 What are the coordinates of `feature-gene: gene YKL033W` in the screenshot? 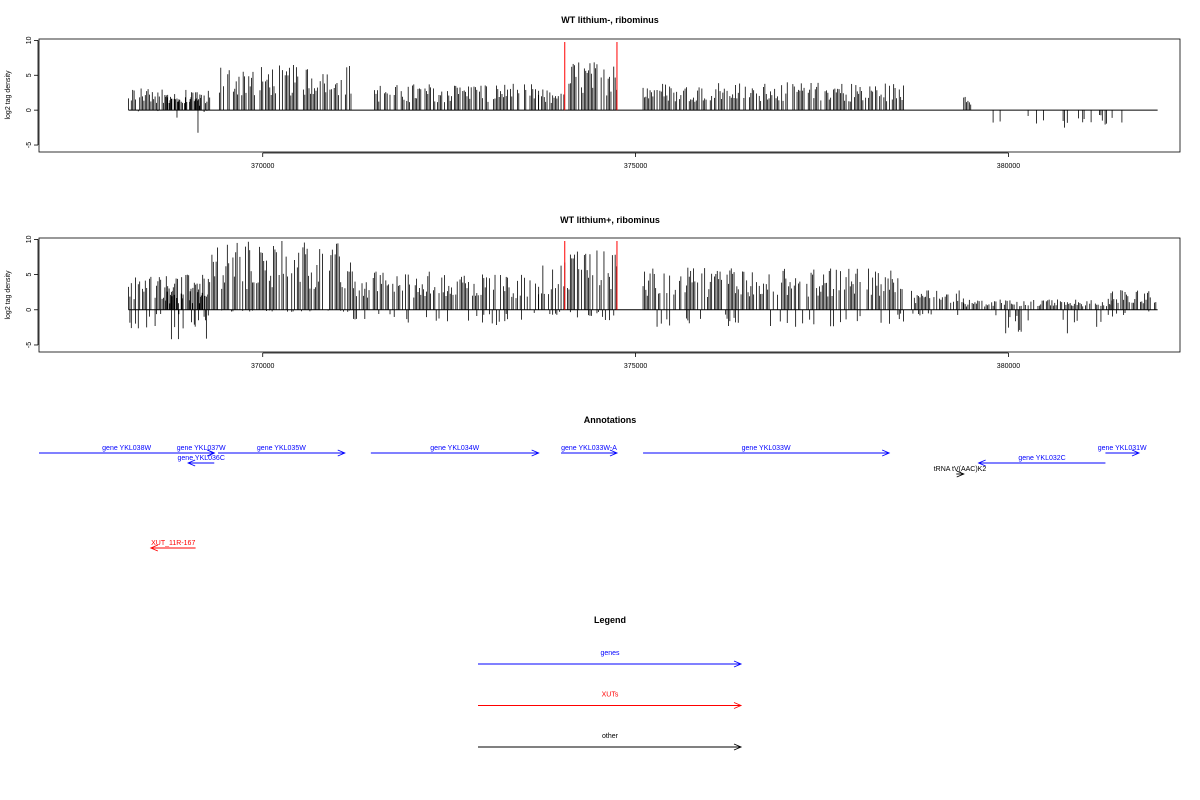 It's located at (767, 451).